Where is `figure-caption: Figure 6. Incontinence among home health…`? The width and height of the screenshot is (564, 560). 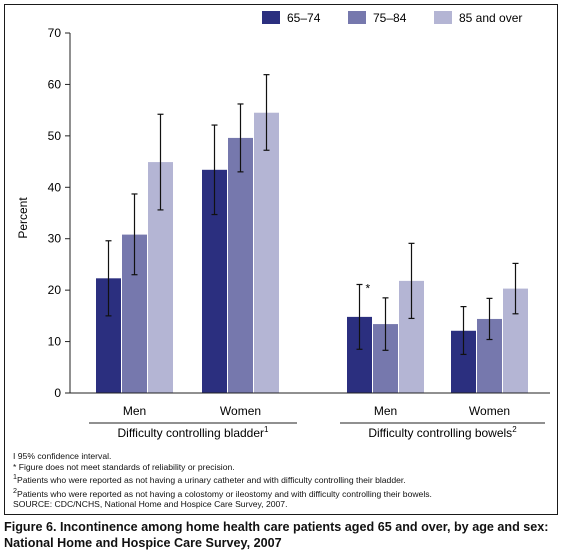 figure-caption: Figure 6. Incontinence among home health… is located at coordinates (282, 535).